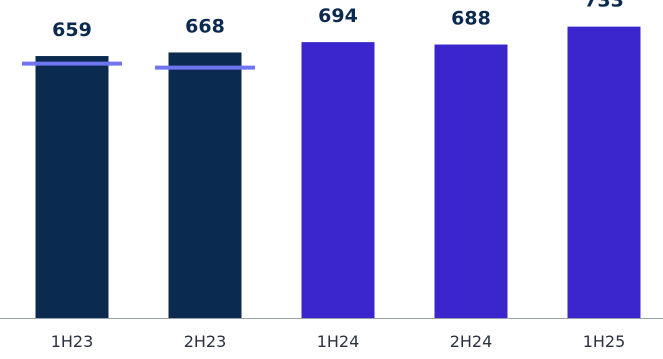 Image resolution: width=663 pixels, height=359 pixels. What do you see at coordinates (471, 341) in the screenshot?
I see `category-label-2h24: 2H24` at bounding box center [471, 341].